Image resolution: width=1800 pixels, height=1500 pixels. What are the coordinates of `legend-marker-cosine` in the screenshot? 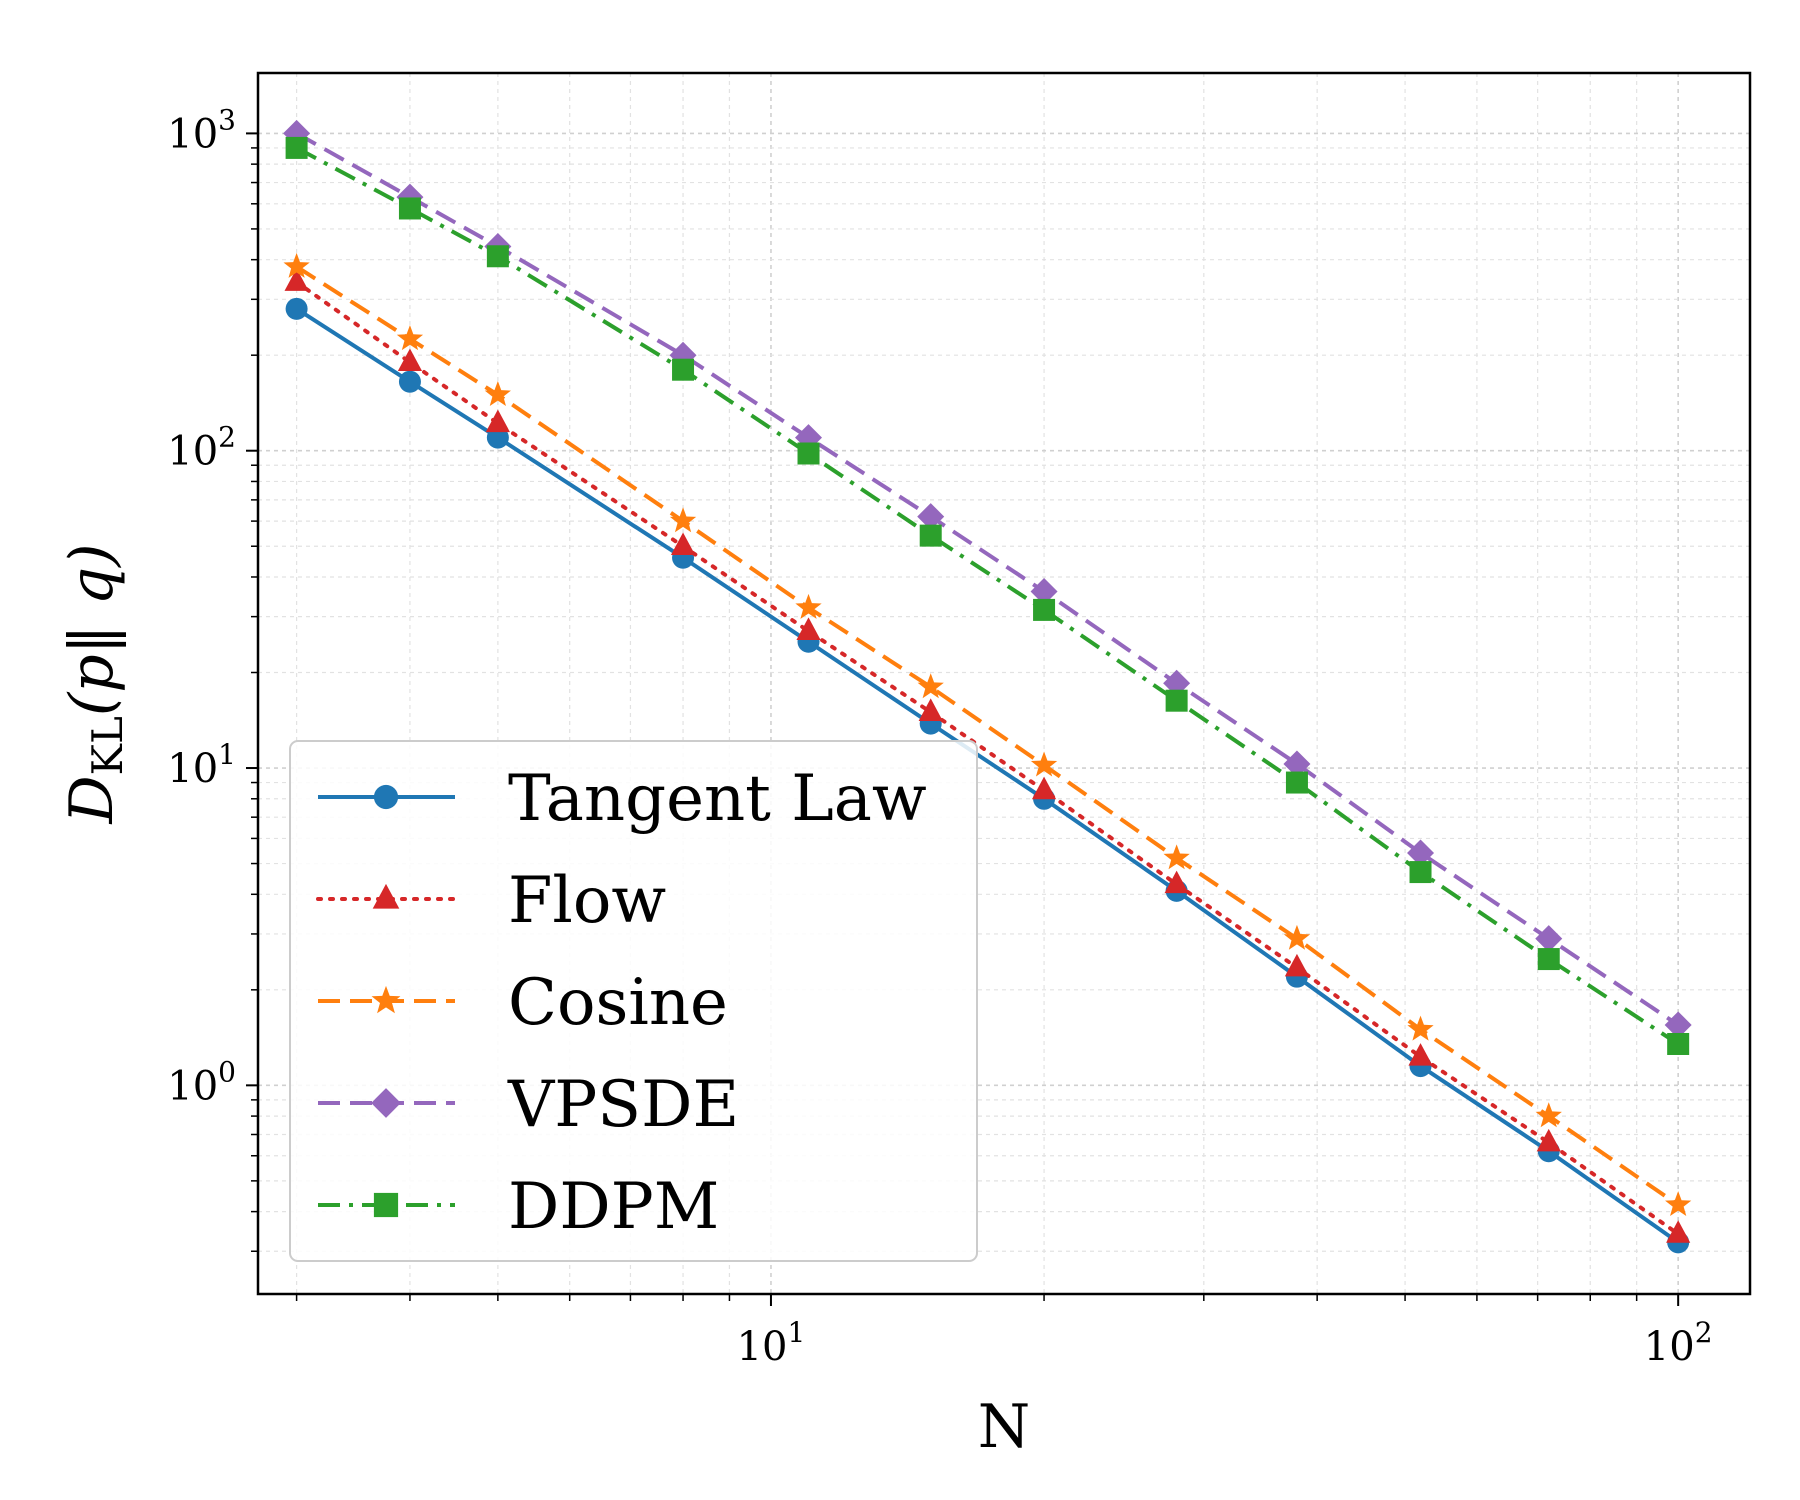 It's located at (386, 999).